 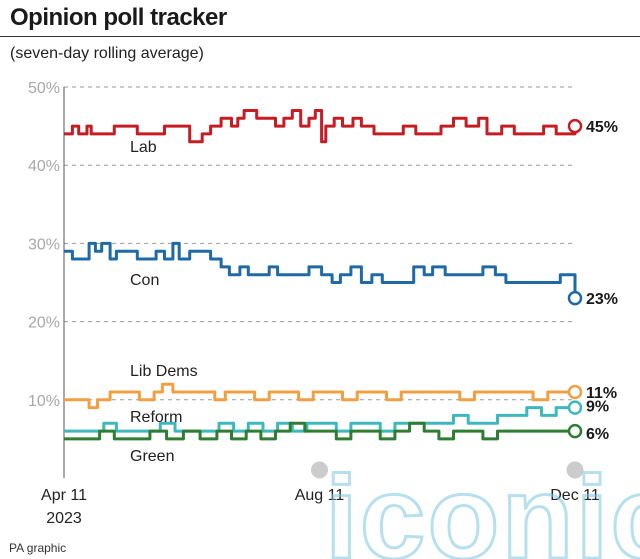 What do you see at coordinates (320, 270) in the screenshot?
I see `series-line-con` at bounding box center [320, 270].